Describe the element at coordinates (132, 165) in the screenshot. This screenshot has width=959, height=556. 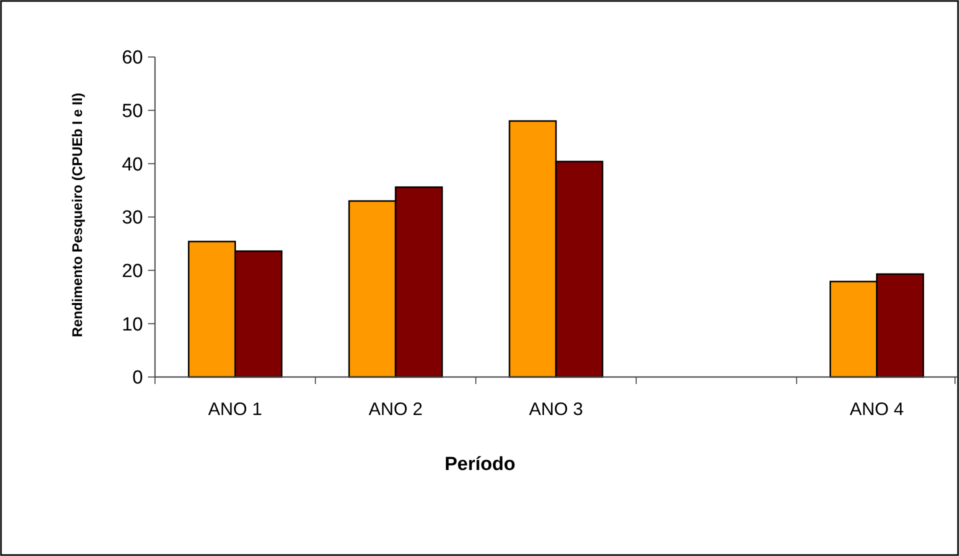
I see `y-tick-label: 40` at that location.